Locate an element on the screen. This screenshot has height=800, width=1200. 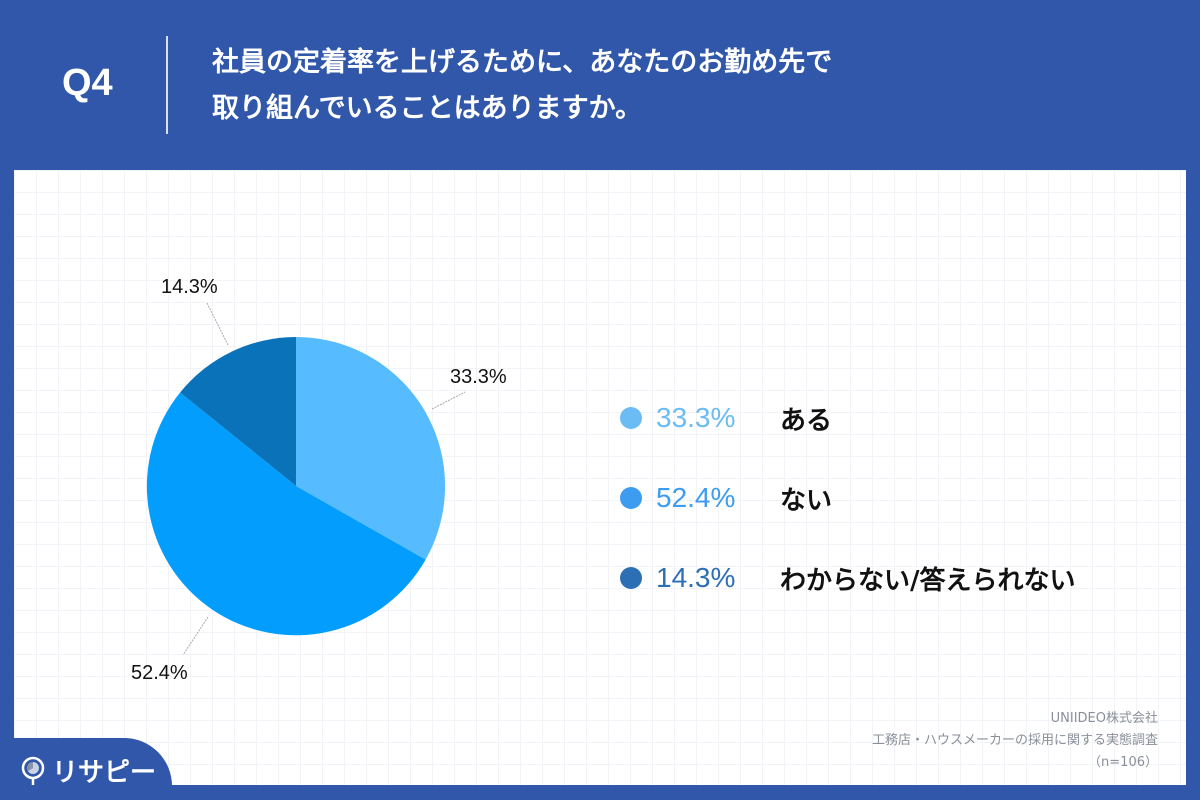
leader-line-wakaranai is located at coordinates (217, 324).